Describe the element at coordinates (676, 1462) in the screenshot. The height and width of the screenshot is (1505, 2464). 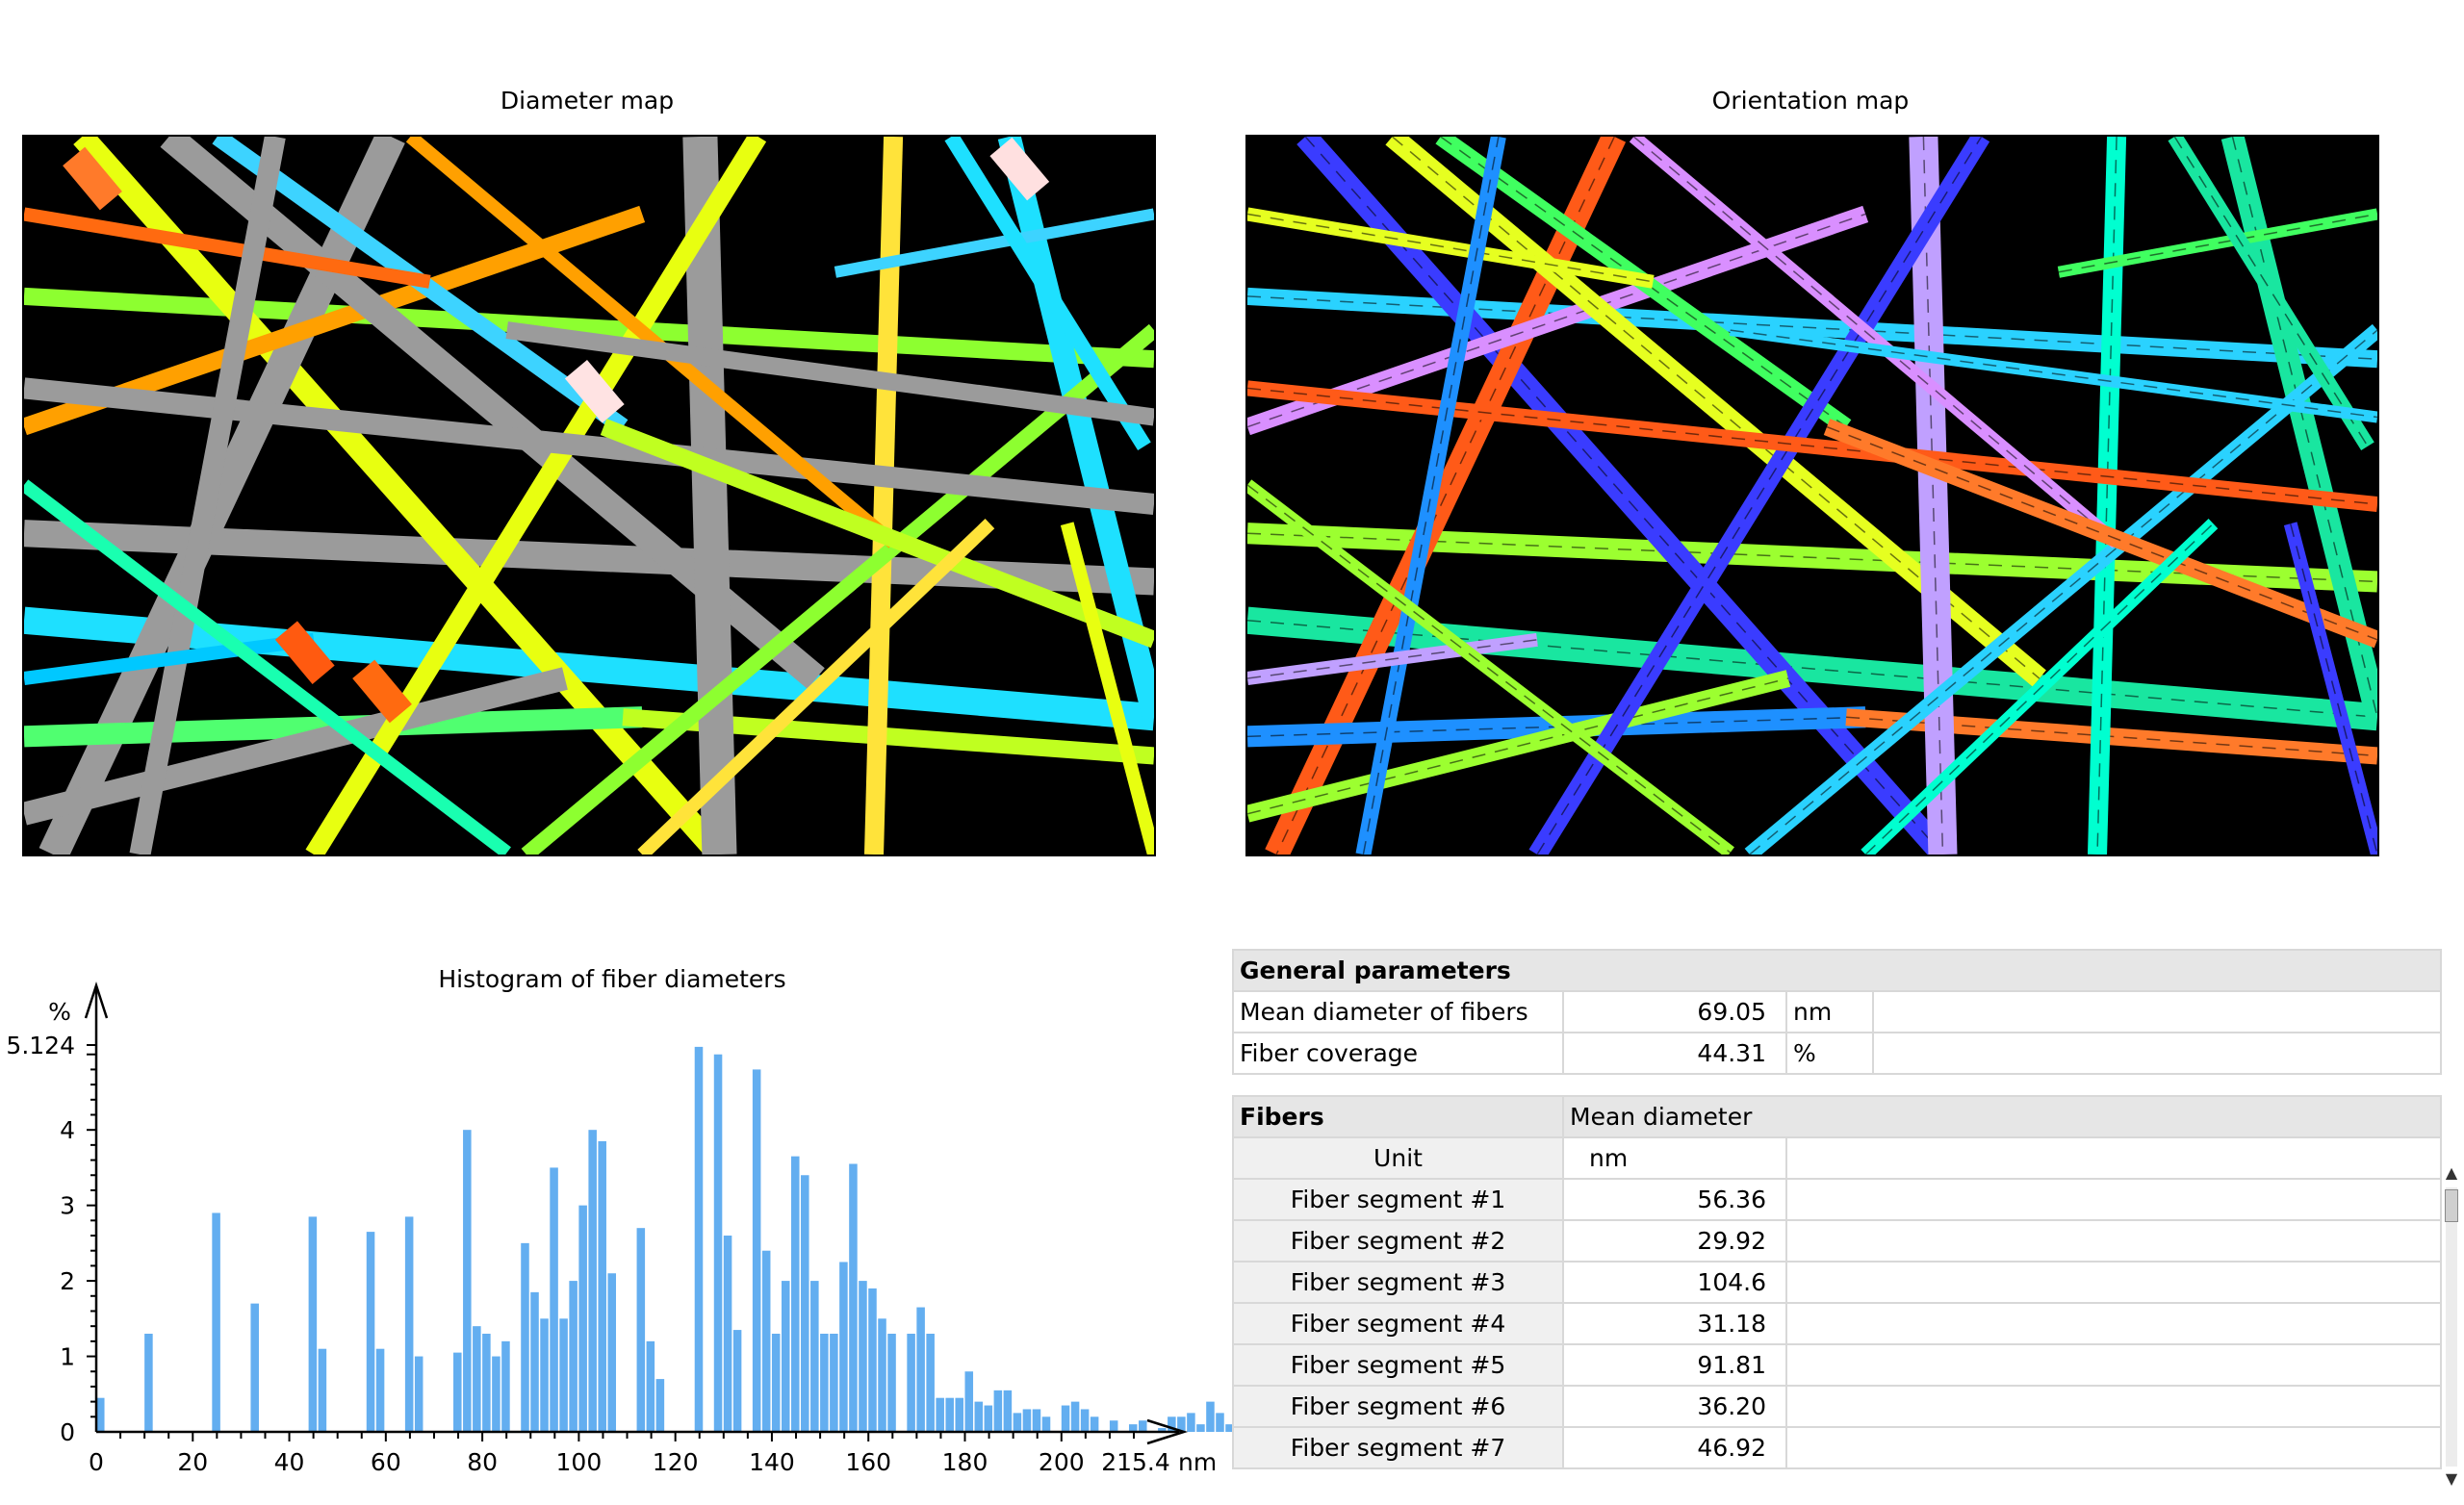
I see `x-tick-label: 120` at that location.